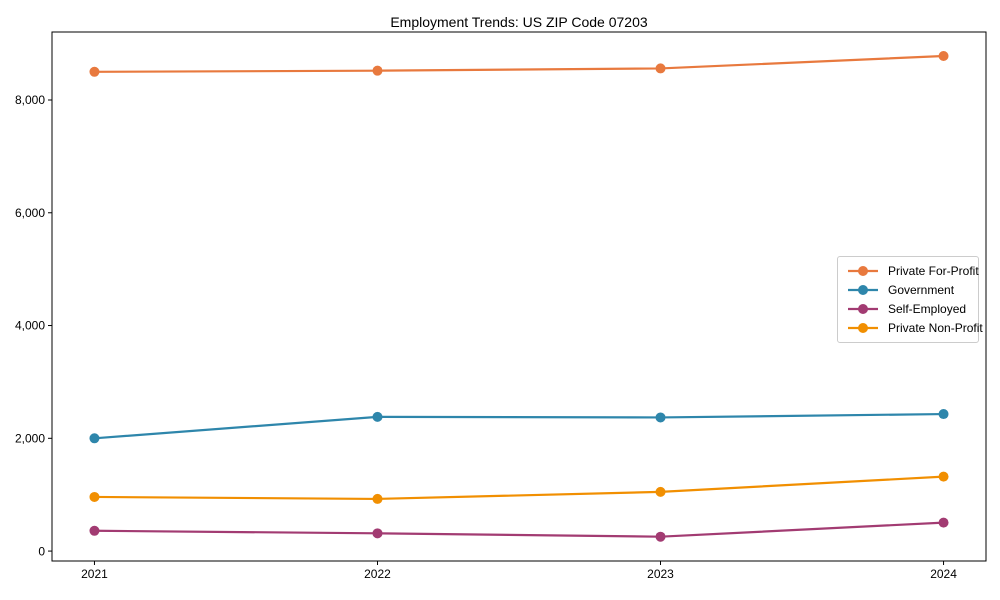 Image resolution: width=1000 pixels, height=600 pixels. What do you see at coordinates (519, 63) in the screenshot?
I see `series-line-private-for-profit` at bounding box center [519, 63].